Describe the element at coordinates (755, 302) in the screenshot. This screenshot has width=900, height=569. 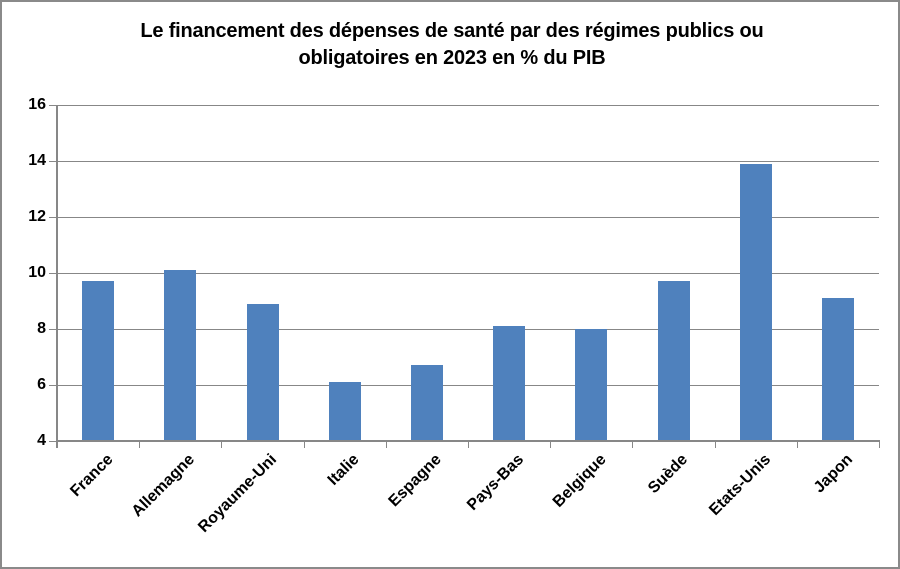
I see `bar-etats-unis` at that location.